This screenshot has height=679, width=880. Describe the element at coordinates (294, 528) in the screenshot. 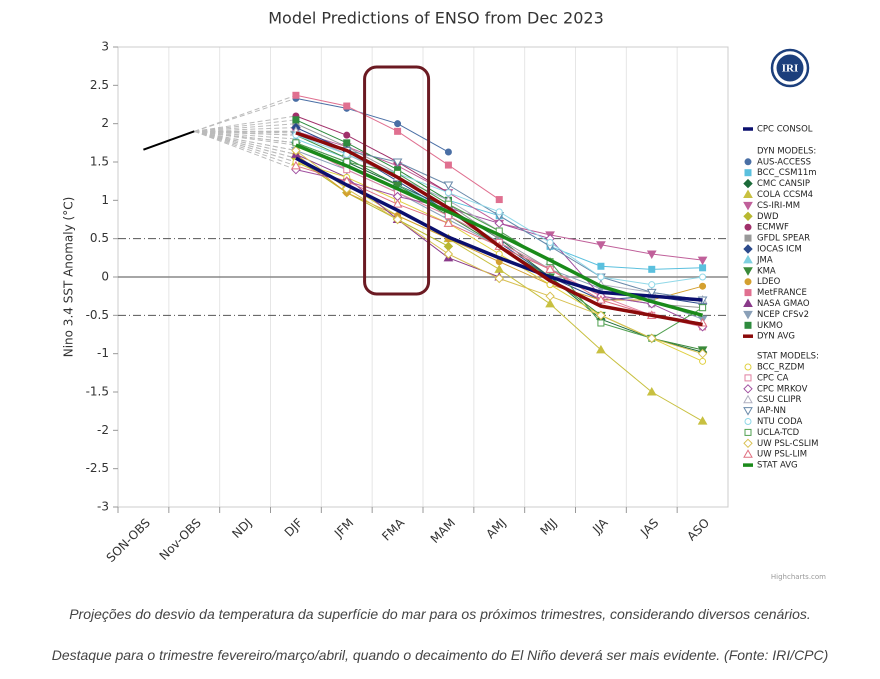

I see `x-tick-label: DJF` at that location.